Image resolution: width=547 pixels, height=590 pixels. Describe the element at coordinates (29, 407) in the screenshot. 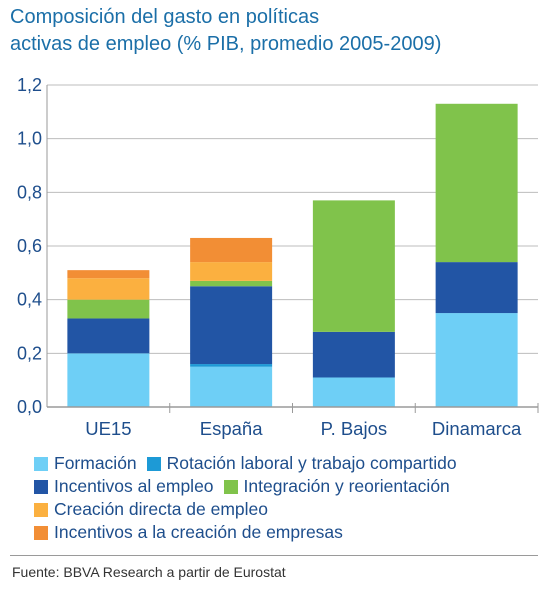

I see `y-tick-label: 0,0` at that location.